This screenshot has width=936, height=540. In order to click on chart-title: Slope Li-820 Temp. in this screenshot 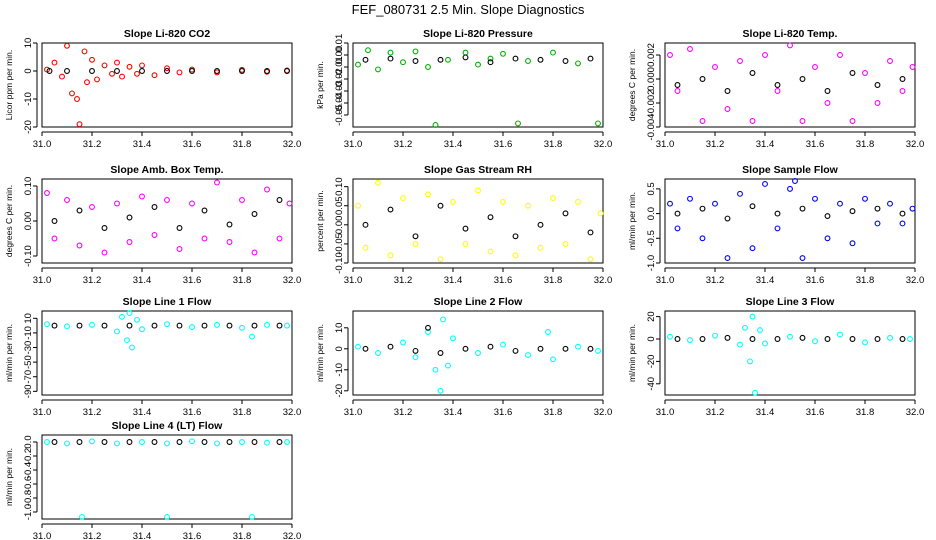, I will do `click(790, 34)`.